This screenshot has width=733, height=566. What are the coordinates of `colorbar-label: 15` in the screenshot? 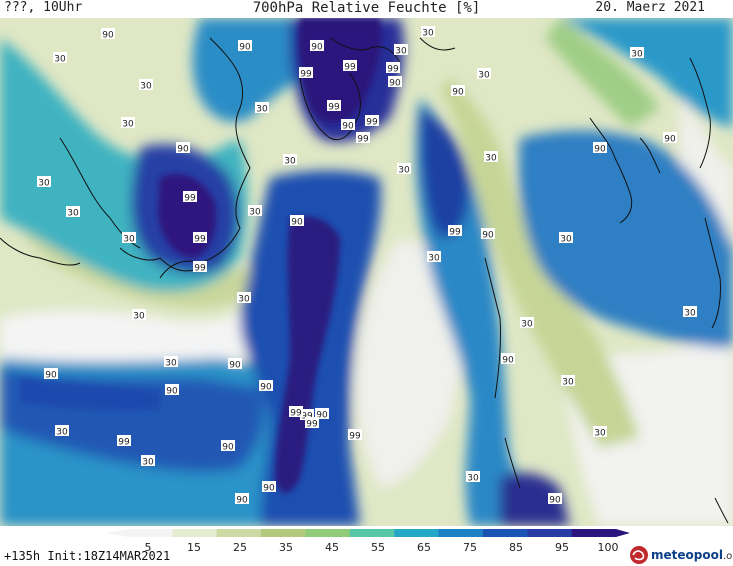 It's located at (194, 547).